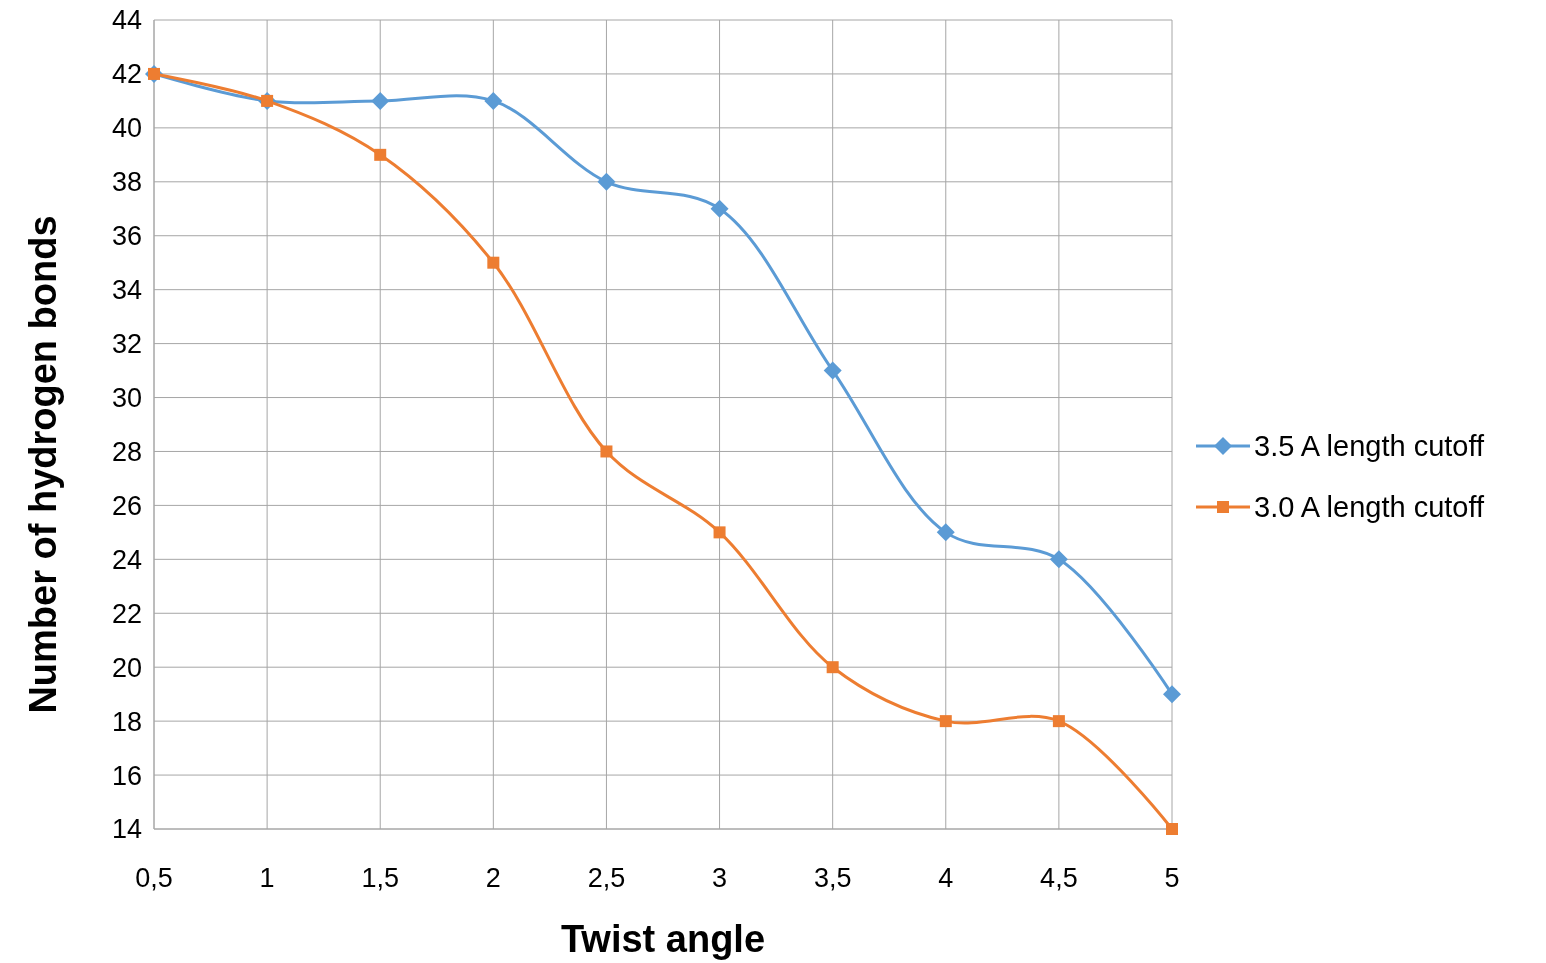 The width and height of the screenshot is (1546, 963). I want to click on x-tick-label: 4, so click(946, 878).